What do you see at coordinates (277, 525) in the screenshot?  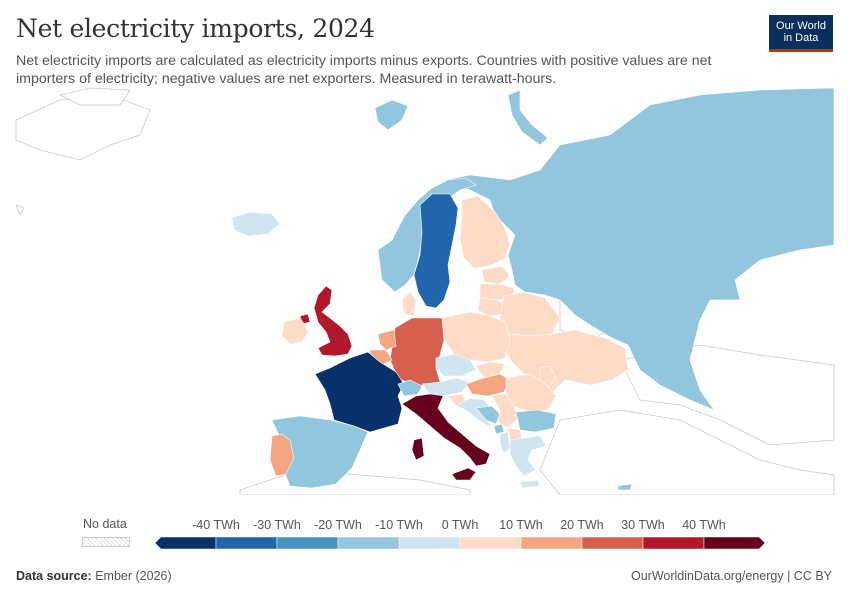 I see `legend-tick-label: -30 TWh` at bounding box center [277, 525].